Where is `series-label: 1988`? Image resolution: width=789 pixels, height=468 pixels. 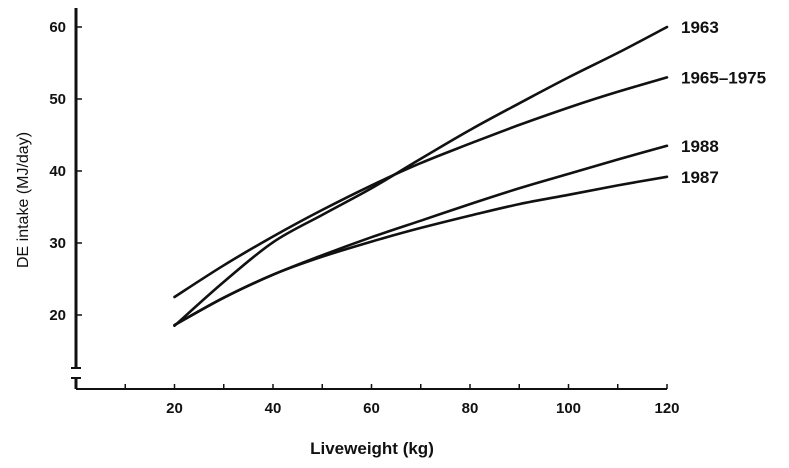 series-label: 1988 is located at coordinates (700, 146).